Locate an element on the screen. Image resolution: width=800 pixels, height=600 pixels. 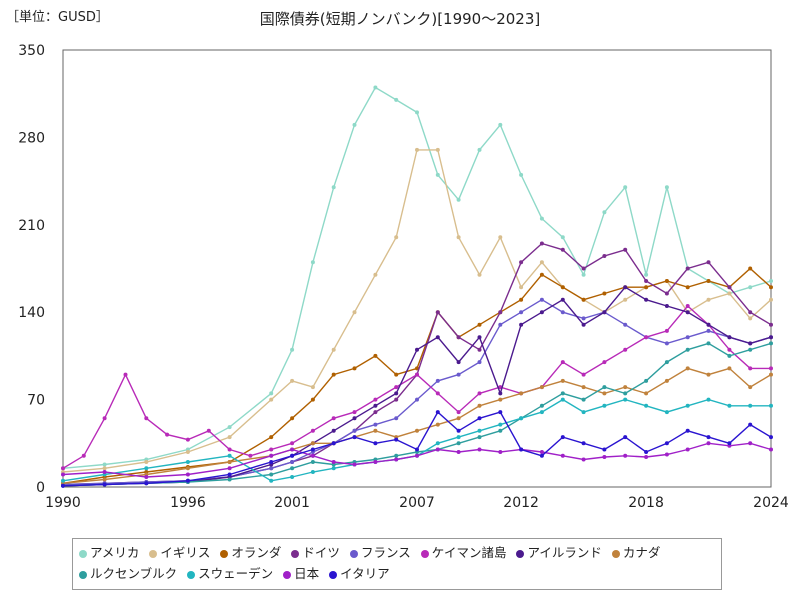
legend-label: 日本 is located at coordinates (307, 573).